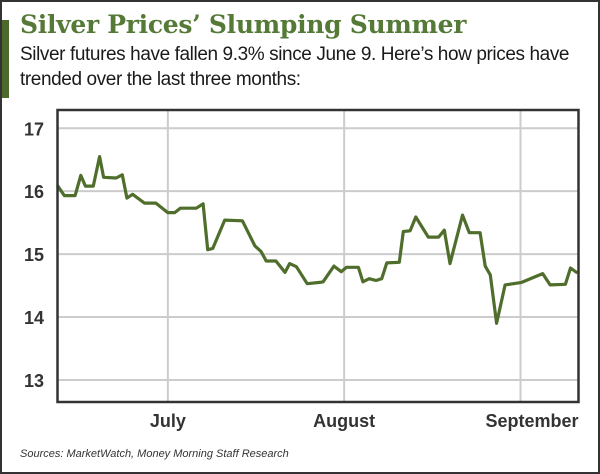 The width and height of the screenshot is (600, 474). I want to click on x-axis-ticks: July August September, so click(364, 421).